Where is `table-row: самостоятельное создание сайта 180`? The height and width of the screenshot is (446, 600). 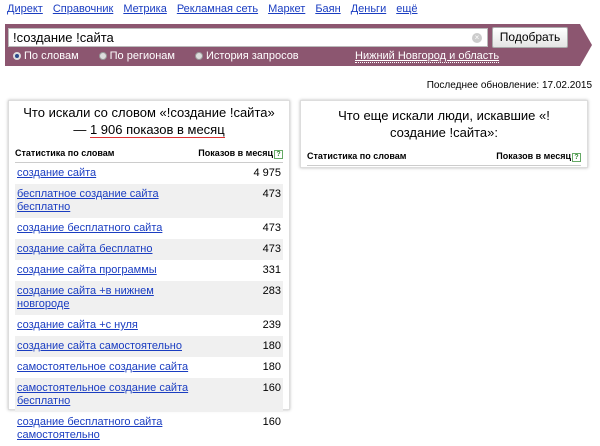
table-row: самостоятельное создание сайта 180 is located at coordinates (149, 367).